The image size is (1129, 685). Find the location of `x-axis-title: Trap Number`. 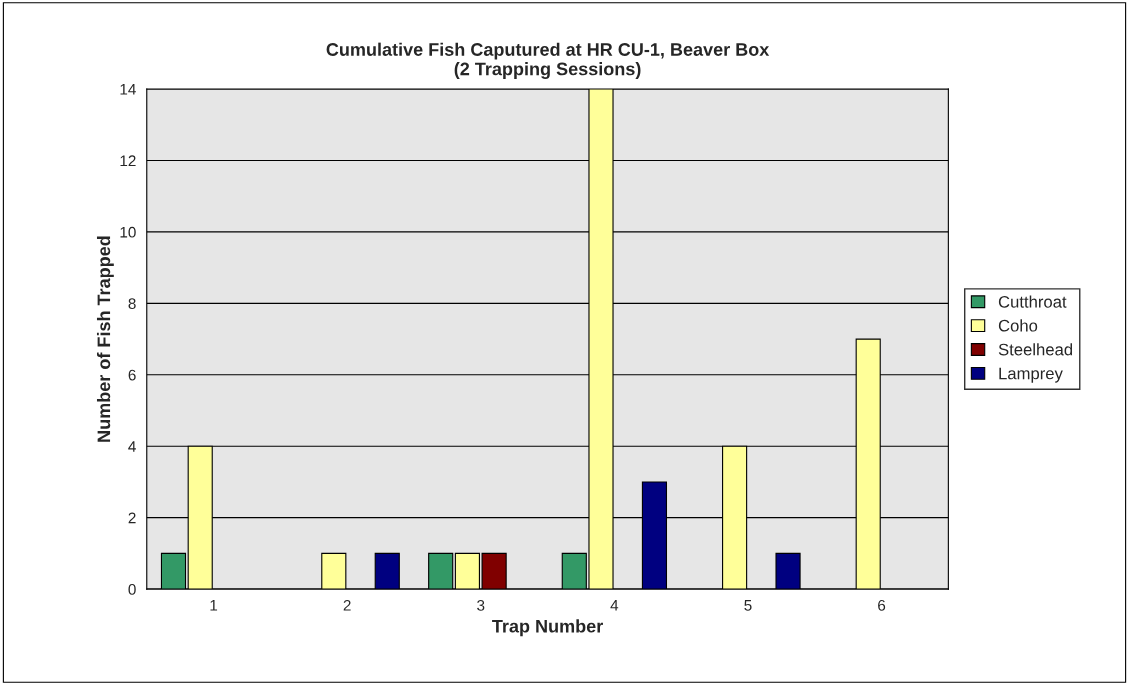

x-axis-title: Trap Number is located at coordinates (547, 628).